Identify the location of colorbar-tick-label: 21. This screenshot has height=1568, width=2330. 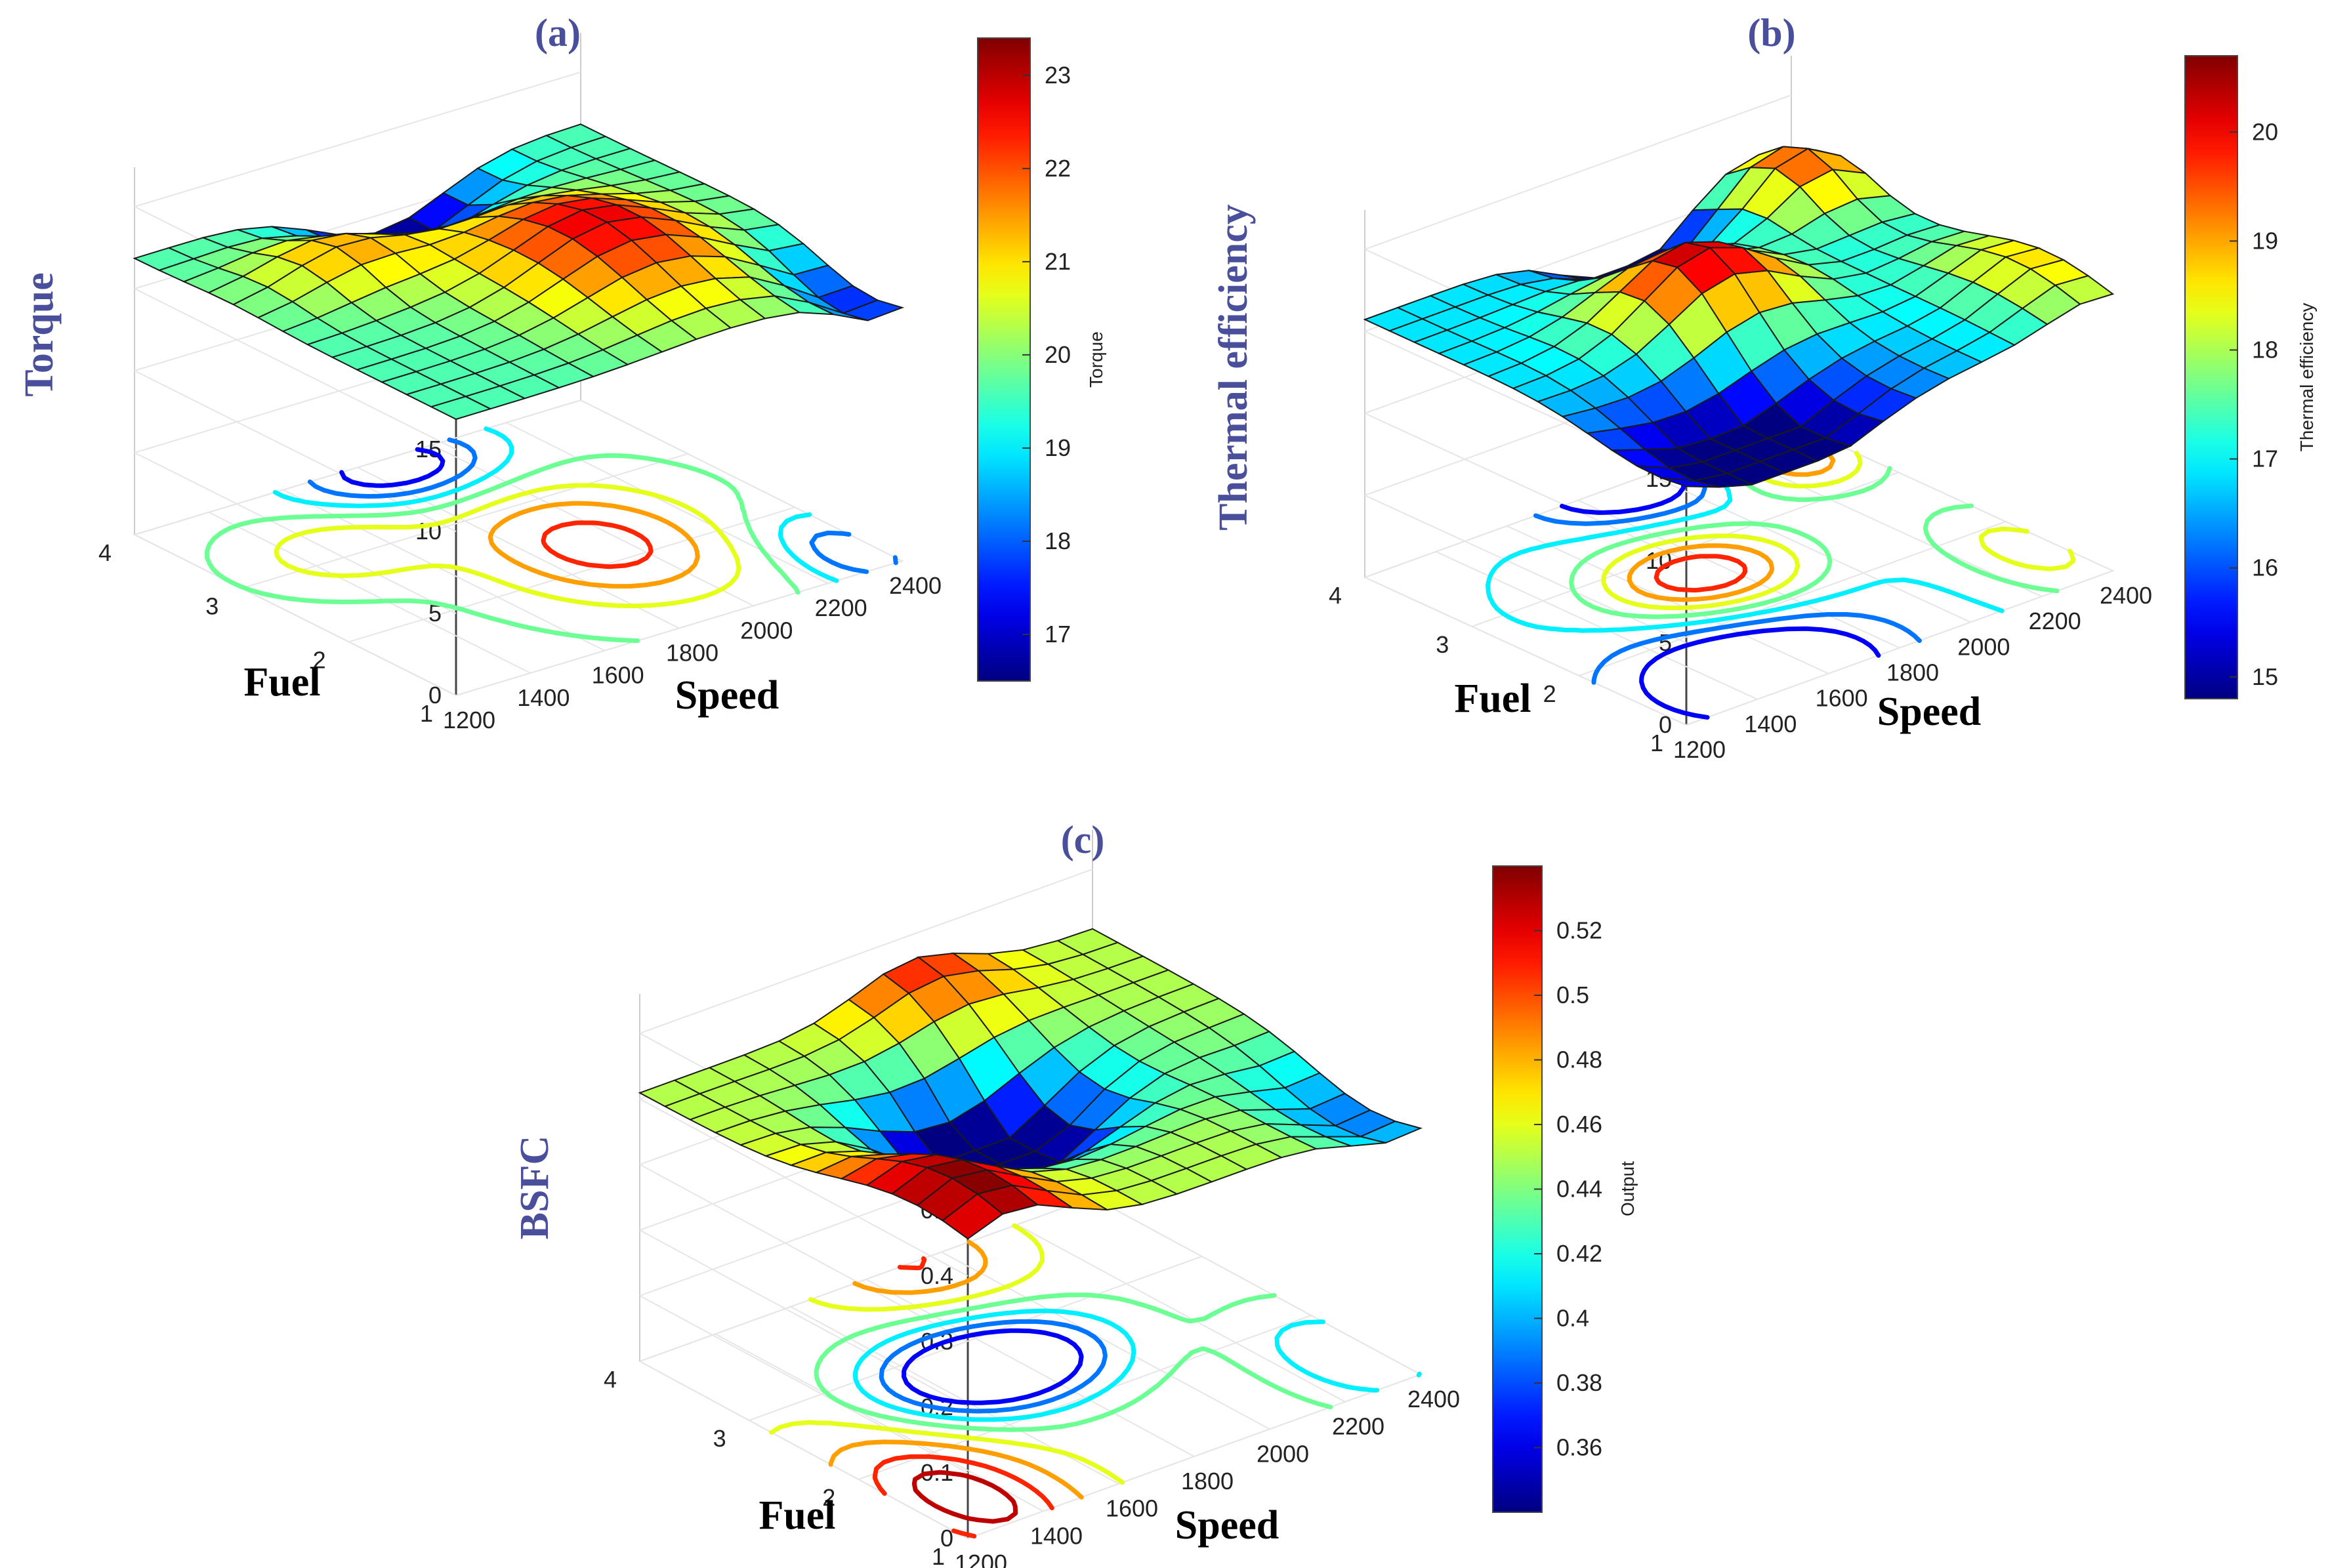
(1058, 261).